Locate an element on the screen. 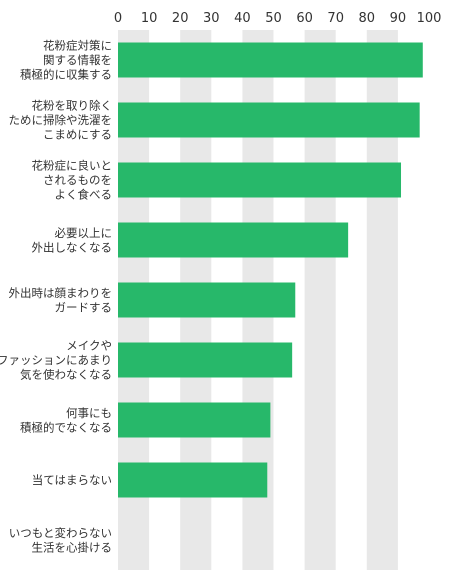  category-label: 花粉症に良いとされるものをよく食べる is located at coordinates (72, 180).